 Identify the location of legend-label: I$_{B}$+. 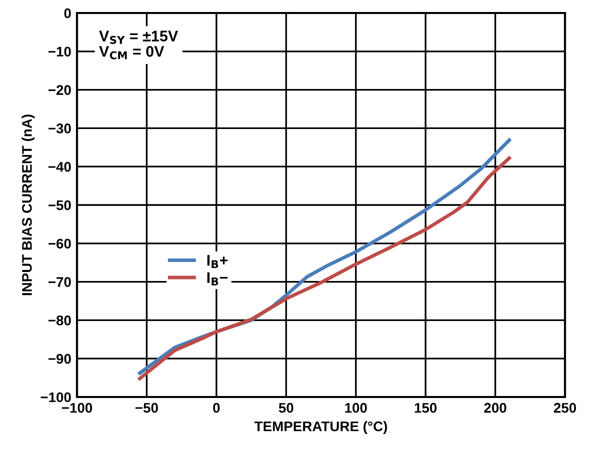
(217, 261).